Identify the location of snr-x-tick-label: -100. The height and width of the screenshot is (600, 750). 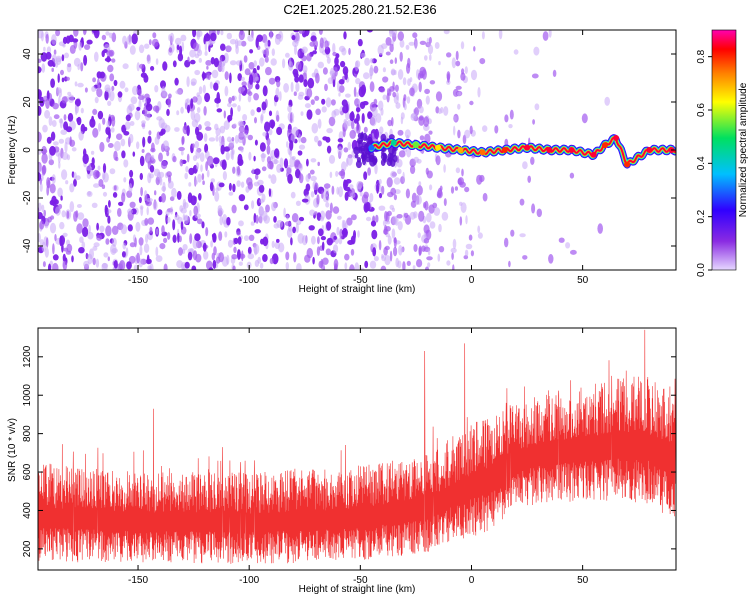
(249, 580).